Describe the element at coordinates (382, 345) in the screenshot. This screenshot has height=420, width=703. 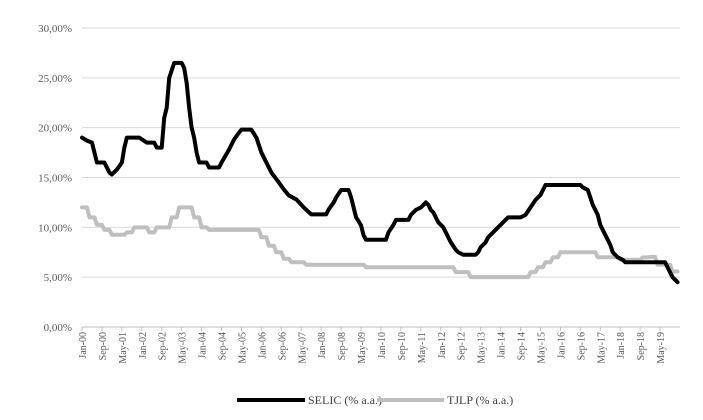
I see `x-tick-label: Jan-10` at that location.